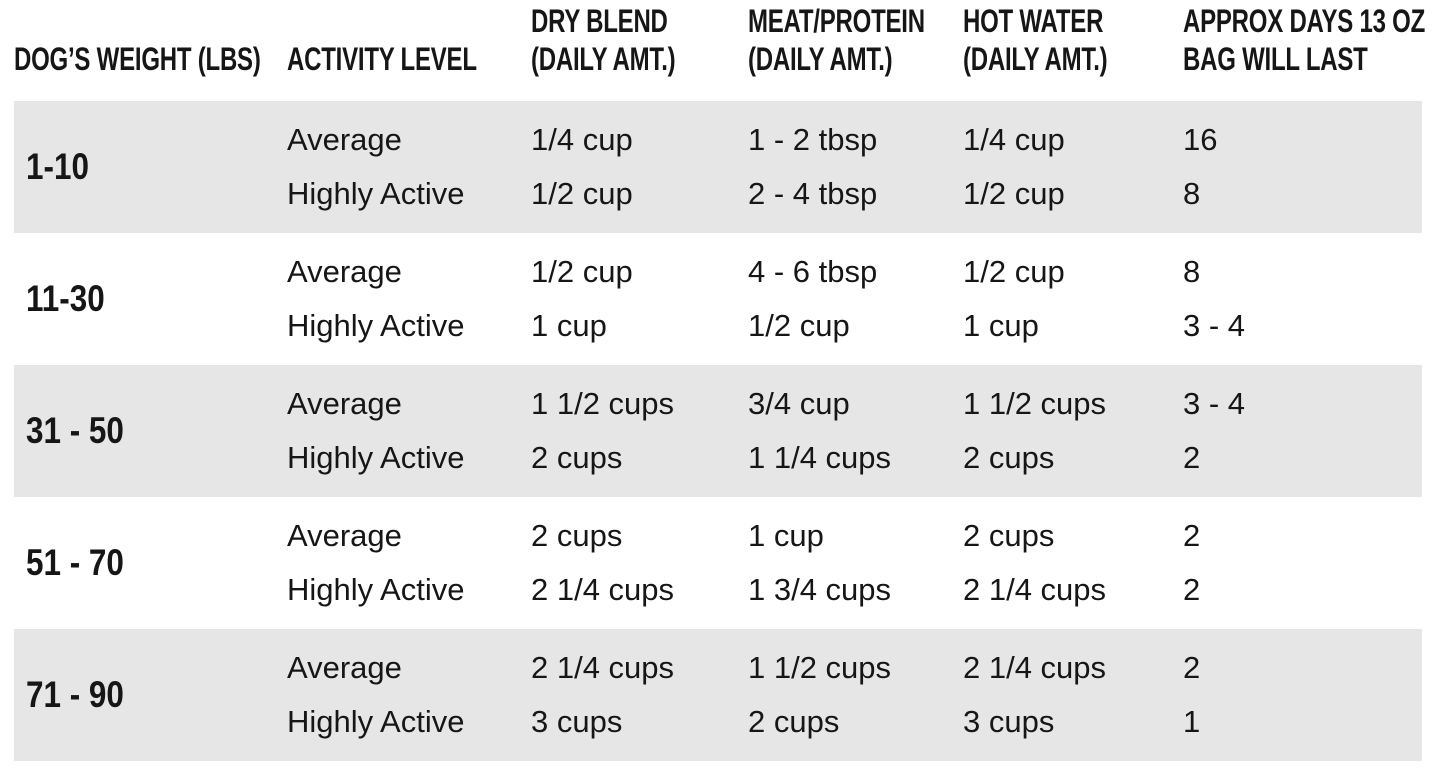  Describe the element at coordinates (150, 431) in the screenshot. I see `weight-range-cell: 31 - 50` at that location.